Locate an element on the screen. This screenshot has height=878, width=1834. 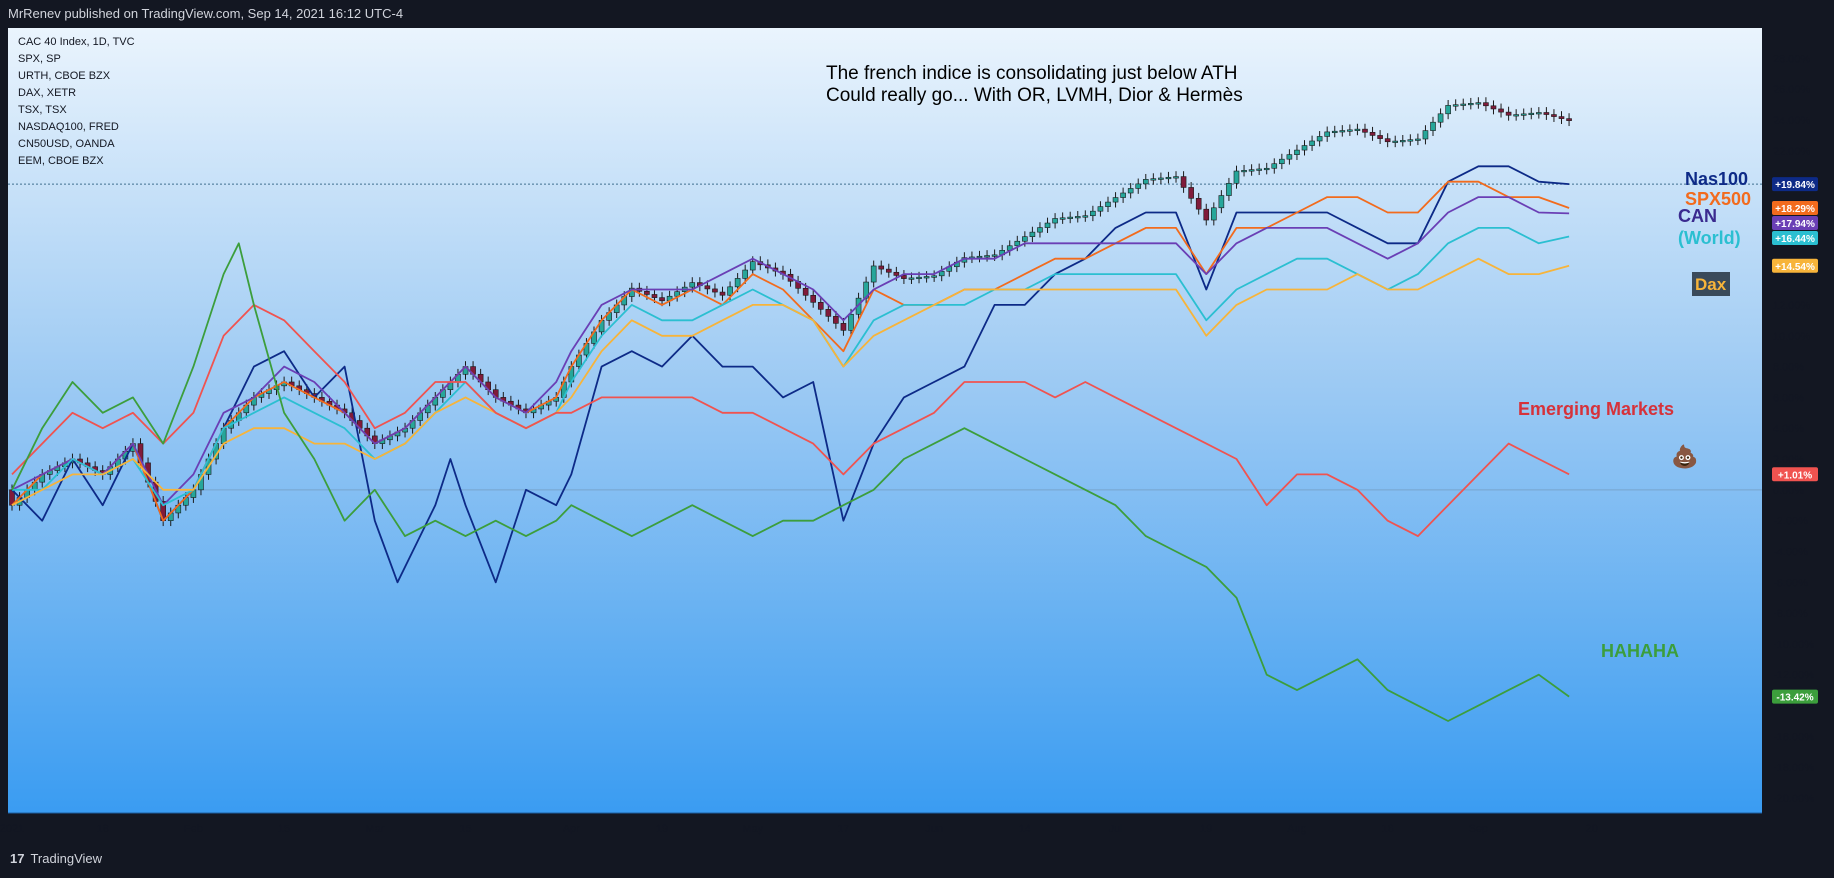
label-hahaha: HAHAHA is located at coordinates (1640, 651).